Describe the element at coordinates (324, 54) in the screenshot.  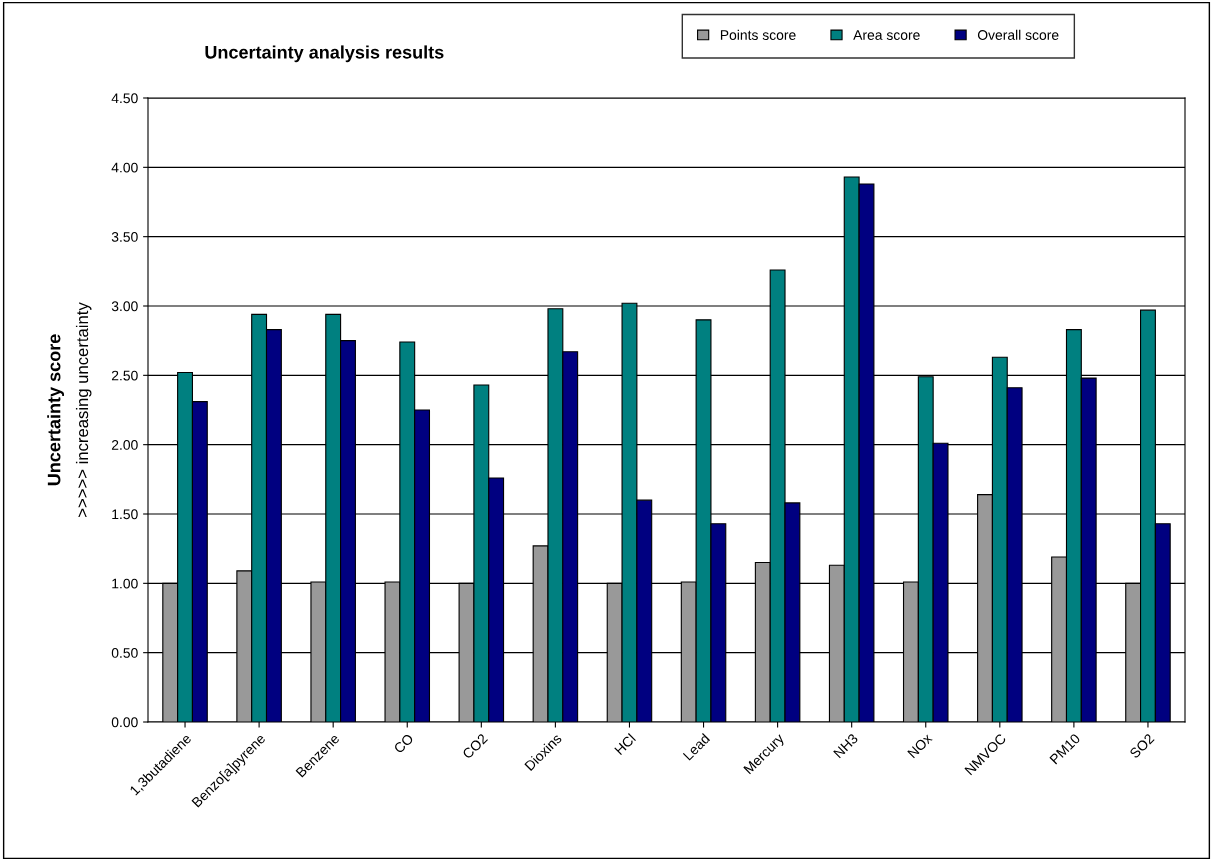
I see `chart-title: Uncertainty analysis results` at that location.